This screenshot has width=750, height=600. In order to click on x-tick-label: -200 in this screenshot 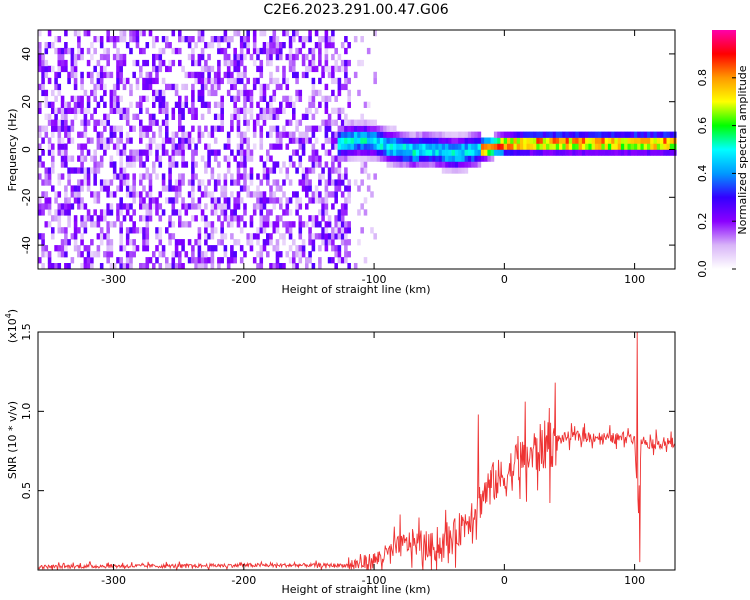, I will do `click(243, 580)`.